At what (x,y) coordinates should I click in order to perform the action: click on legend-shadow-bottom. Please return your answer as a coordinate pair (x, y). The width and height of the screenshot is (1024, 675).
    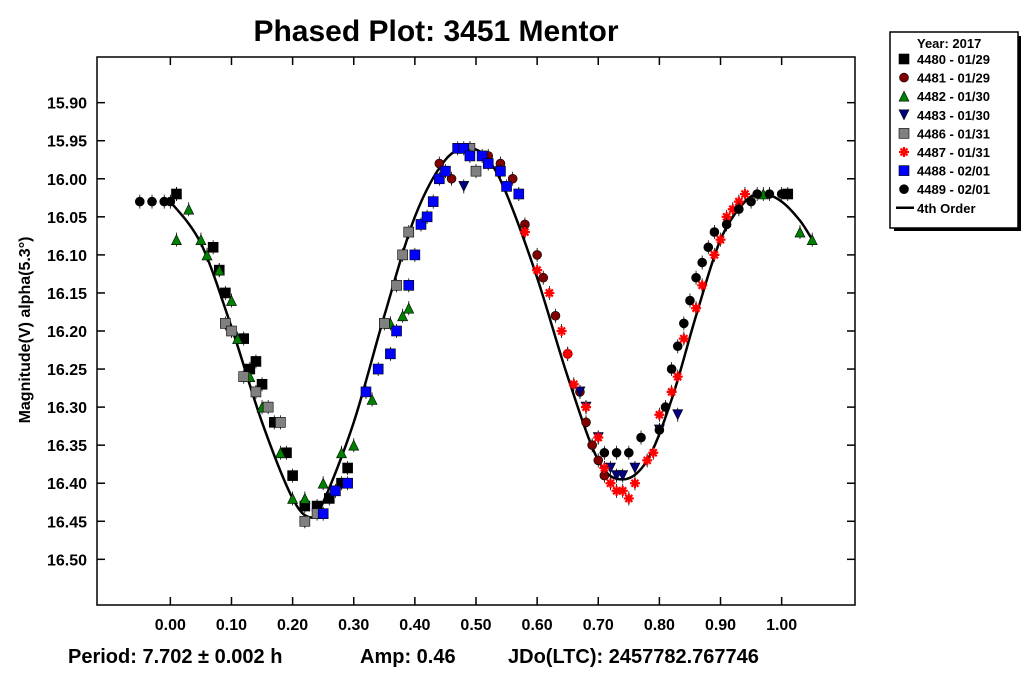
    Looking at the image, I should click on (957, 229).